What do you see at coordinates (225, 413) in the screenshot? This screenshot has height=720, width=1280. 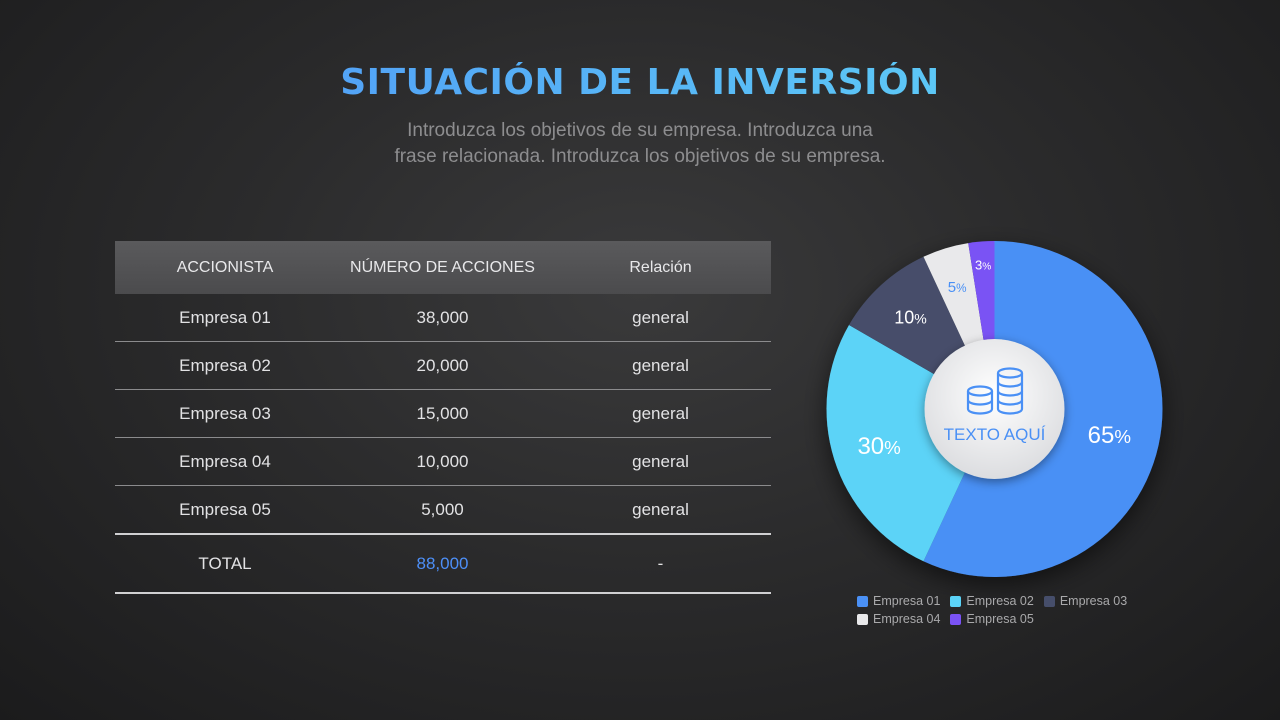 I see `cell-shareholder: Empresa 03` at bounding box center [225, 413].